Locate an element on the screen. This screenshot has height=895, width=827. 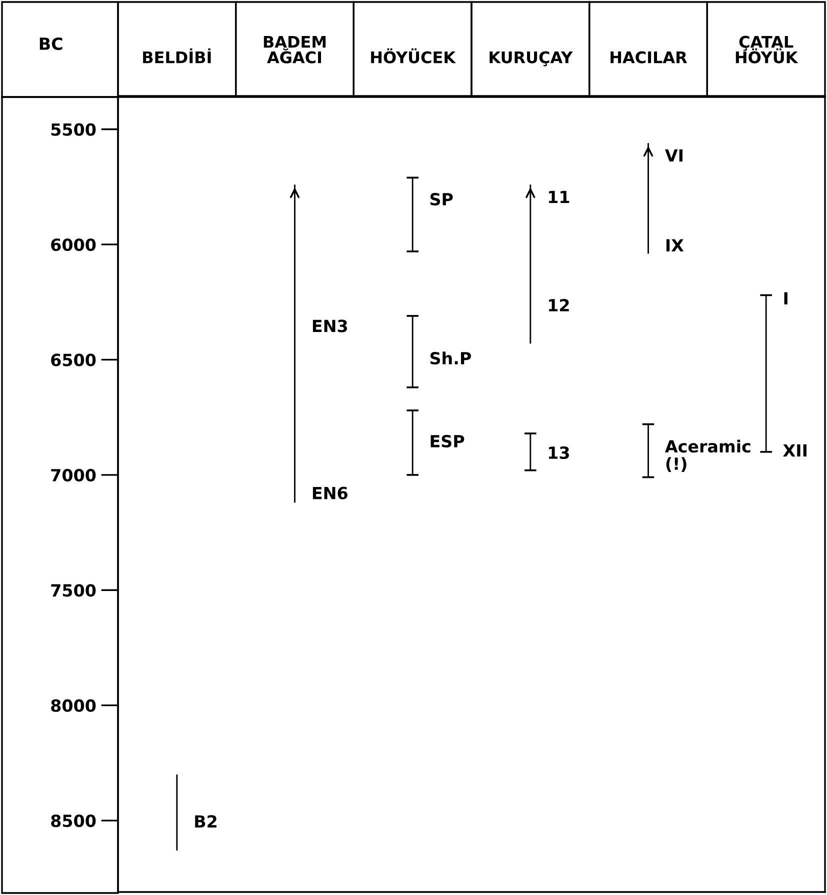
annotation: 12 is located at coordinates (558, 305).